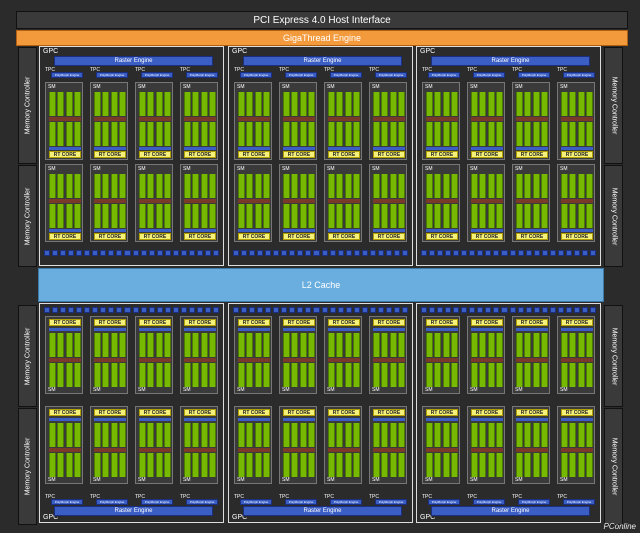  I want to click on raster-engine: Raster Engine, so click(510, 511).